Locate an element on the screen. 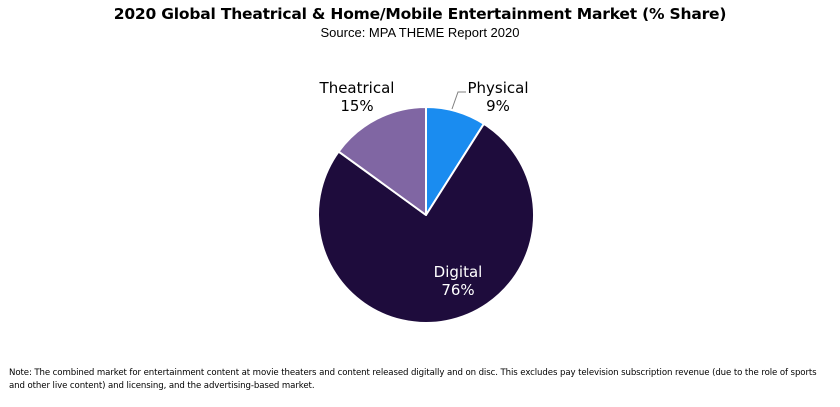  slice-value-physical: 9% is located at coordinates (498, 106).